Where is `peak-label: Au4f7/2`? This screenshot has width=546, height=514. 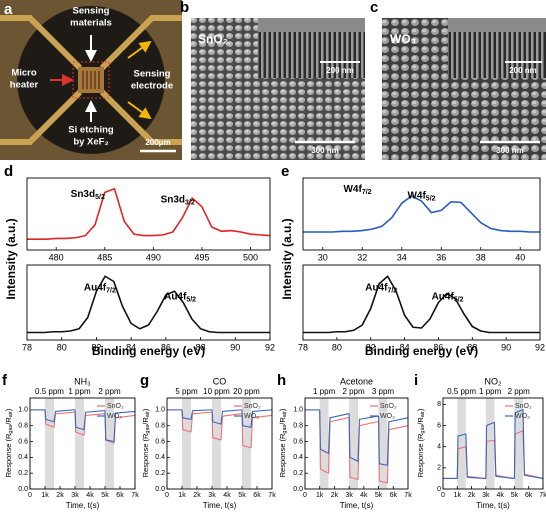
peak-label: Au4f7/2 is located at coordinates (381, 288).